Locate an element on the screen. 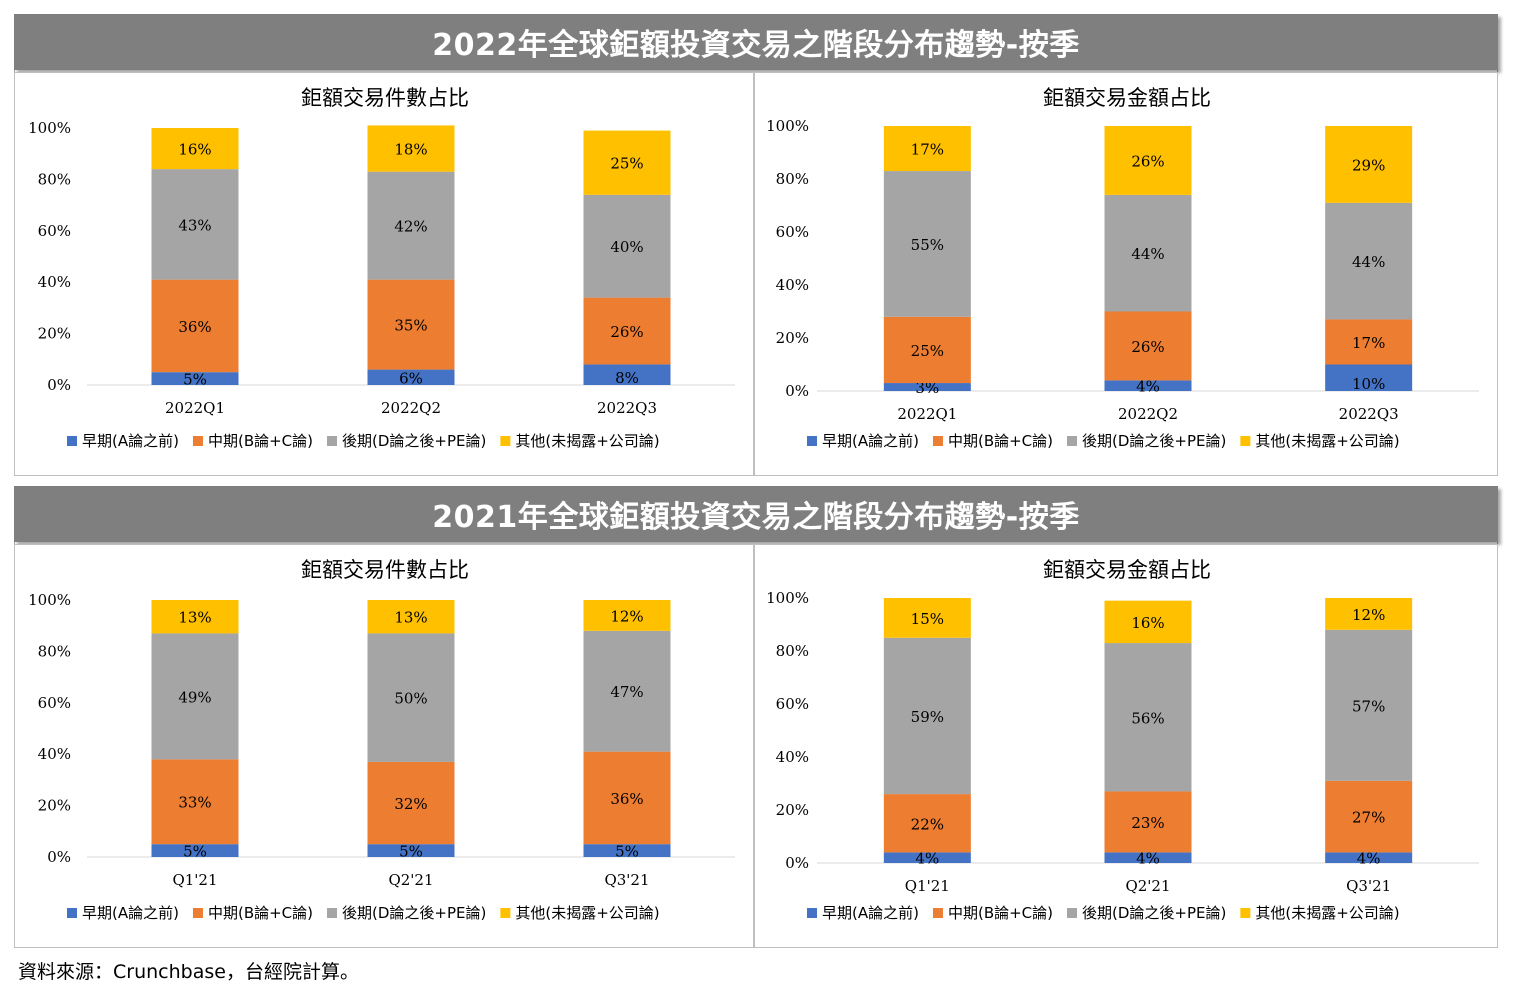  data-label: 49% is located at coordinates (194, 697).